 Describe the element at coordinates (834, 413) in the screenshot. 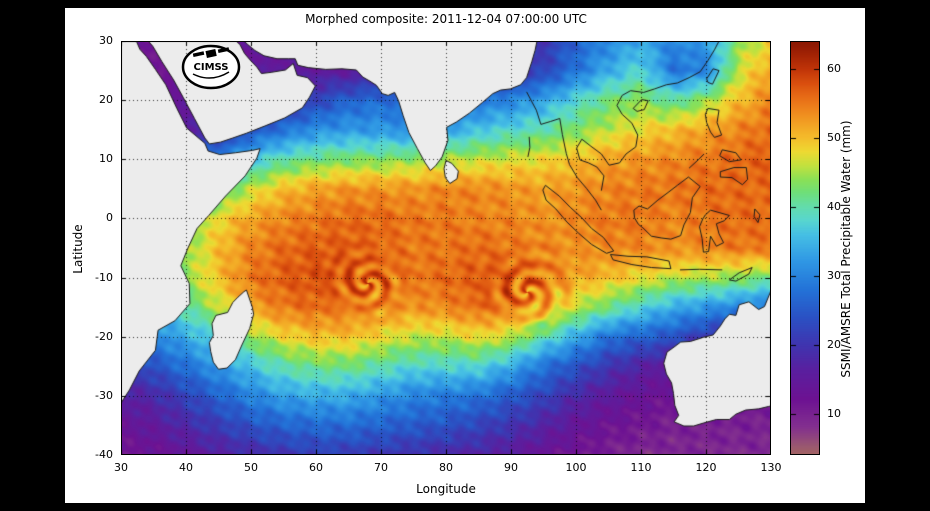

I see `colorbar-tick-label: 10` at that location.